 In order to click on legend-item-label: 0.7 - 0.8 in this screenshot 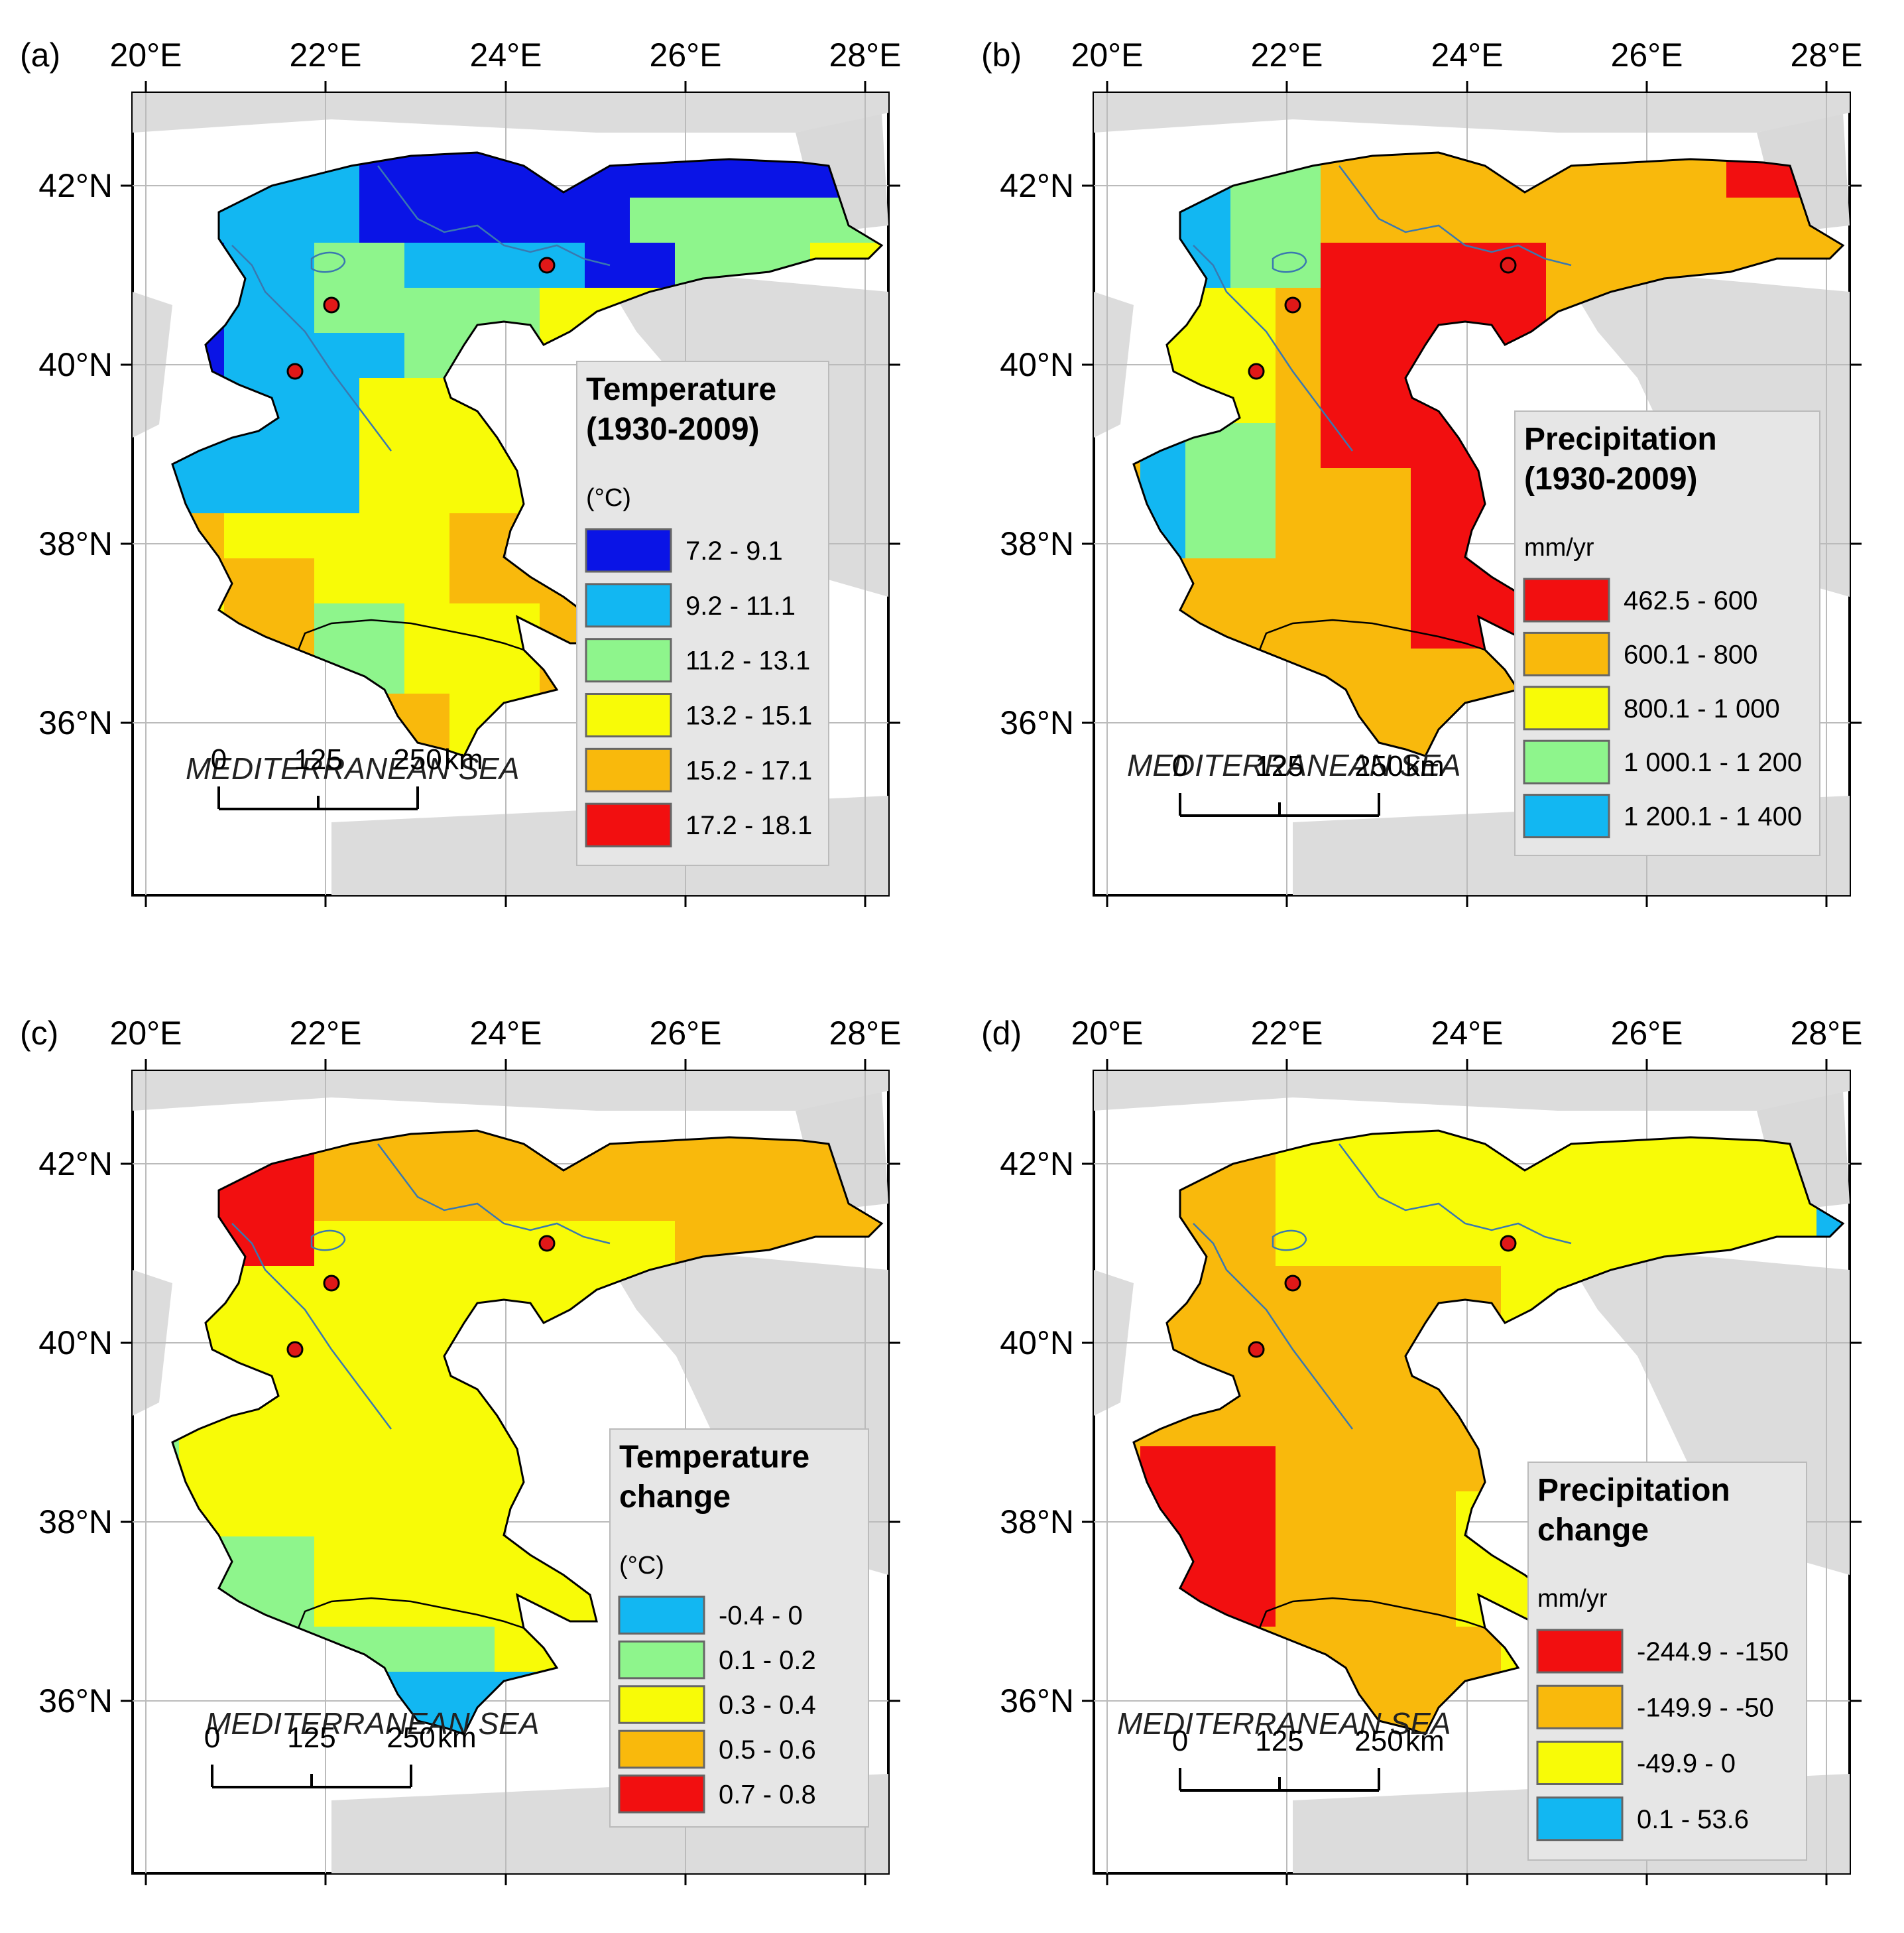, I will do `click(767, 1794)`.